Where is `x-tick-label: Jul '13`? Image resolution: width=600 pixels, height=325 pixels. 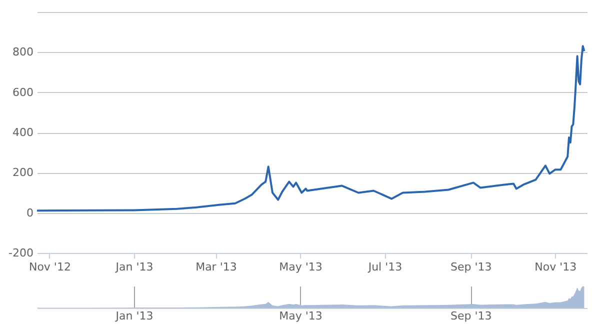 x-tick-label: Jul '13 is located at coordinates (384, 267).